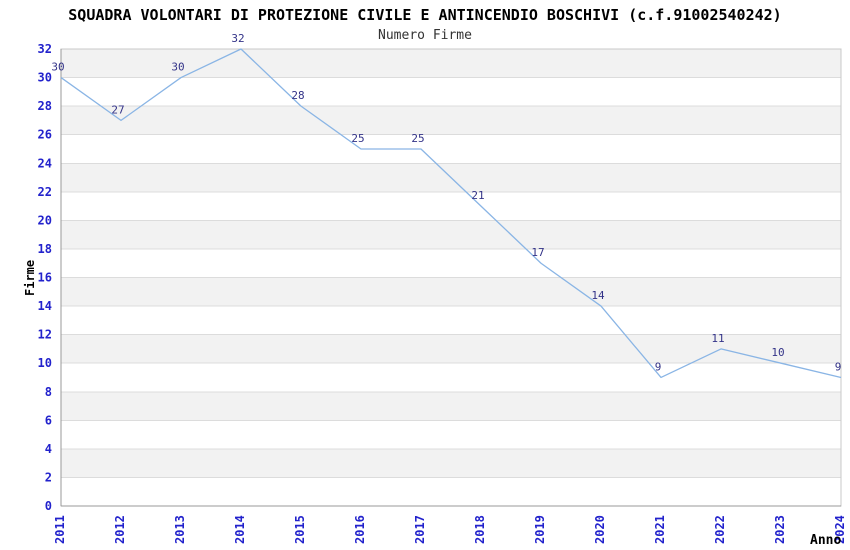  Describe the element at coordinates (780, 529) in the screenshot. I see `x-tick-label: 2023` at that location.